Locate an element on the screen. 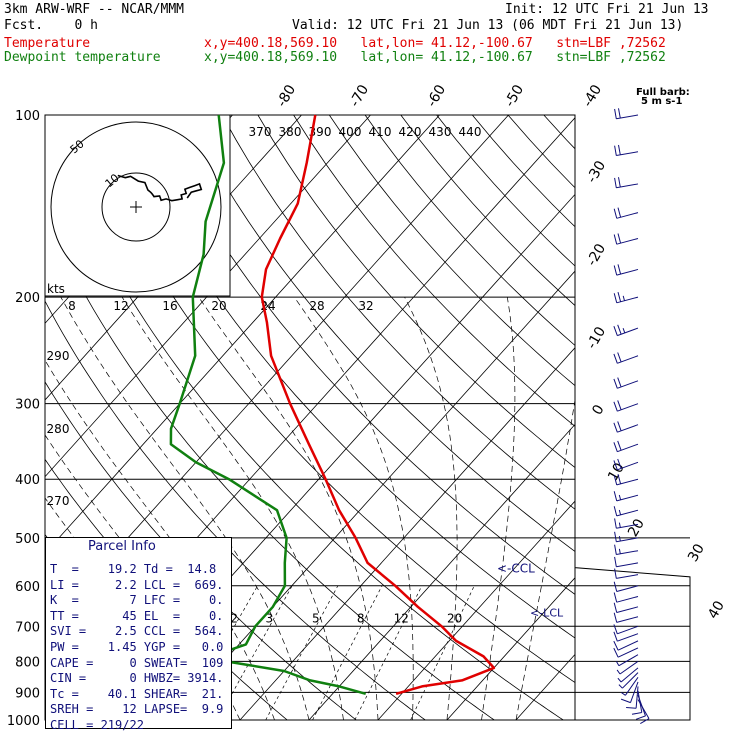 This screenshot has height=740, width=740. isotherm-label: 40 is located at coordinates (716, 609).